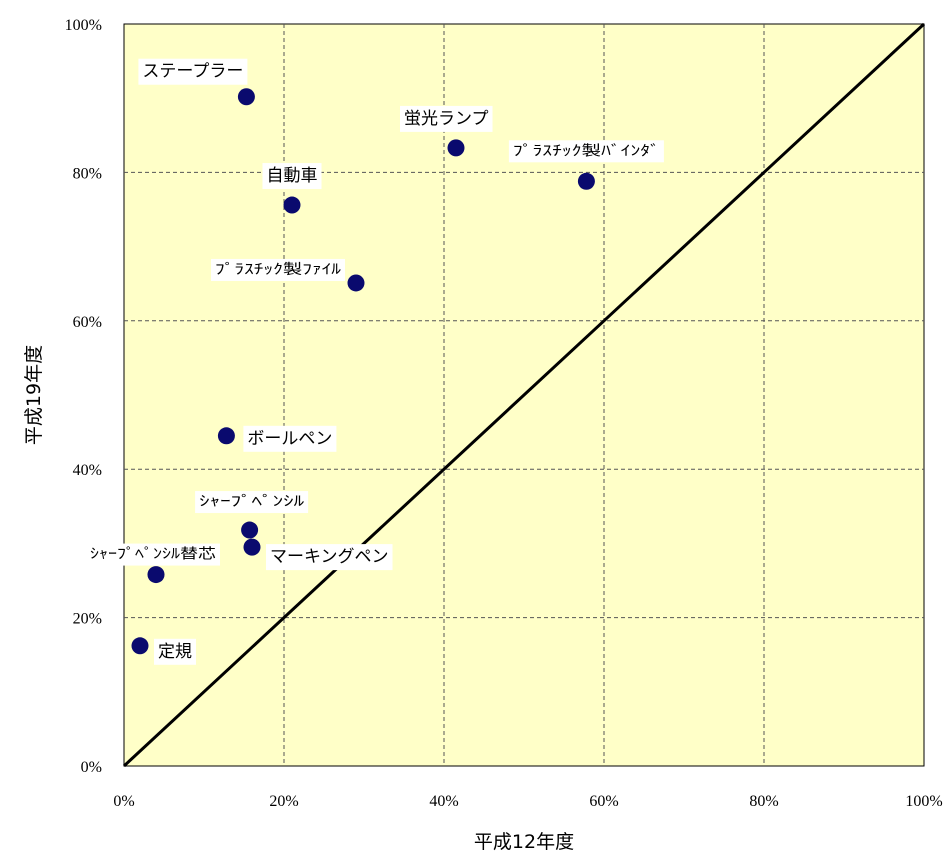 The height and width of the screenshot is (856, 950). I want to click on point-label: ｼｬｰﾌﾟﾍﾟﾝｼﾙ, so click(251, 502).